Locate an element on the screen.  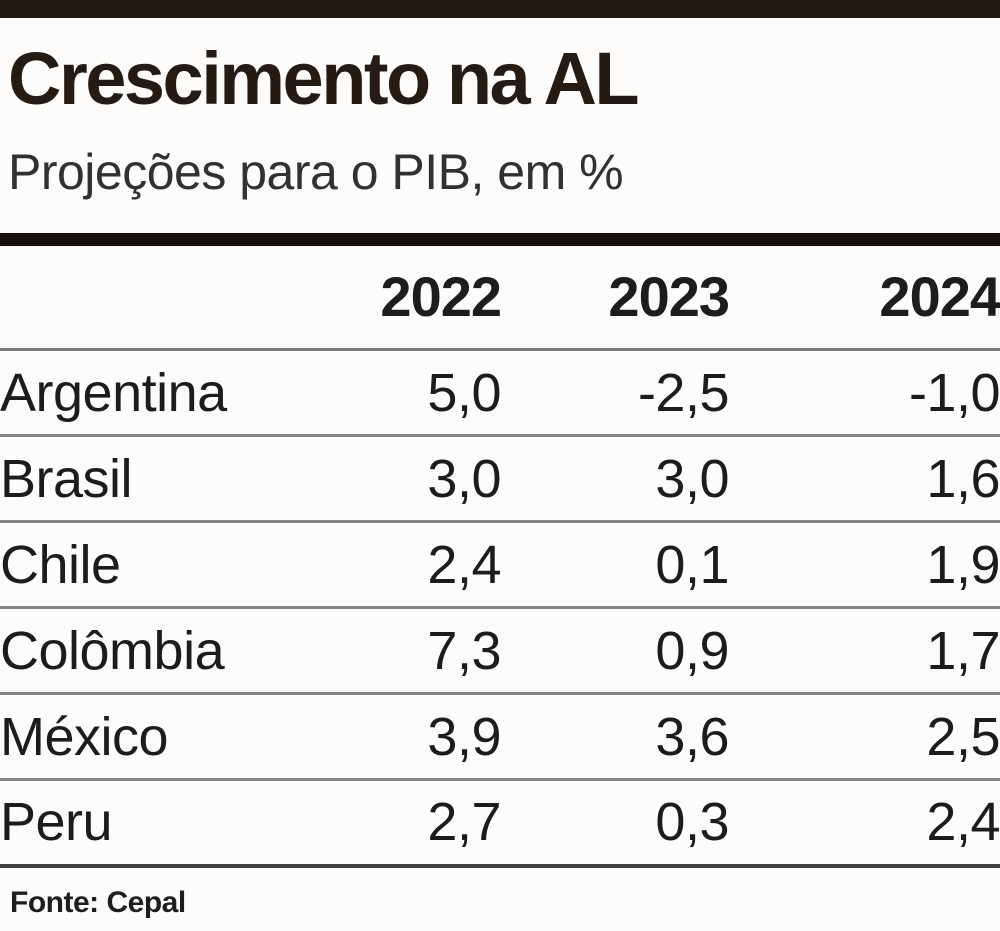
value-cell: 5,0 is located at coordinates (399, 393).